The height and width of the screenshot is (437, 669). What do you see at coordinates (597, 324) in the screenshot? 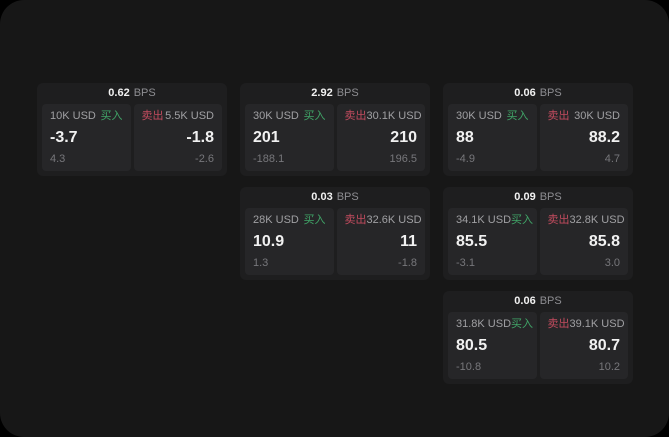
I see `sell-size: 39.1K USD` at bounding box center [597, 324].